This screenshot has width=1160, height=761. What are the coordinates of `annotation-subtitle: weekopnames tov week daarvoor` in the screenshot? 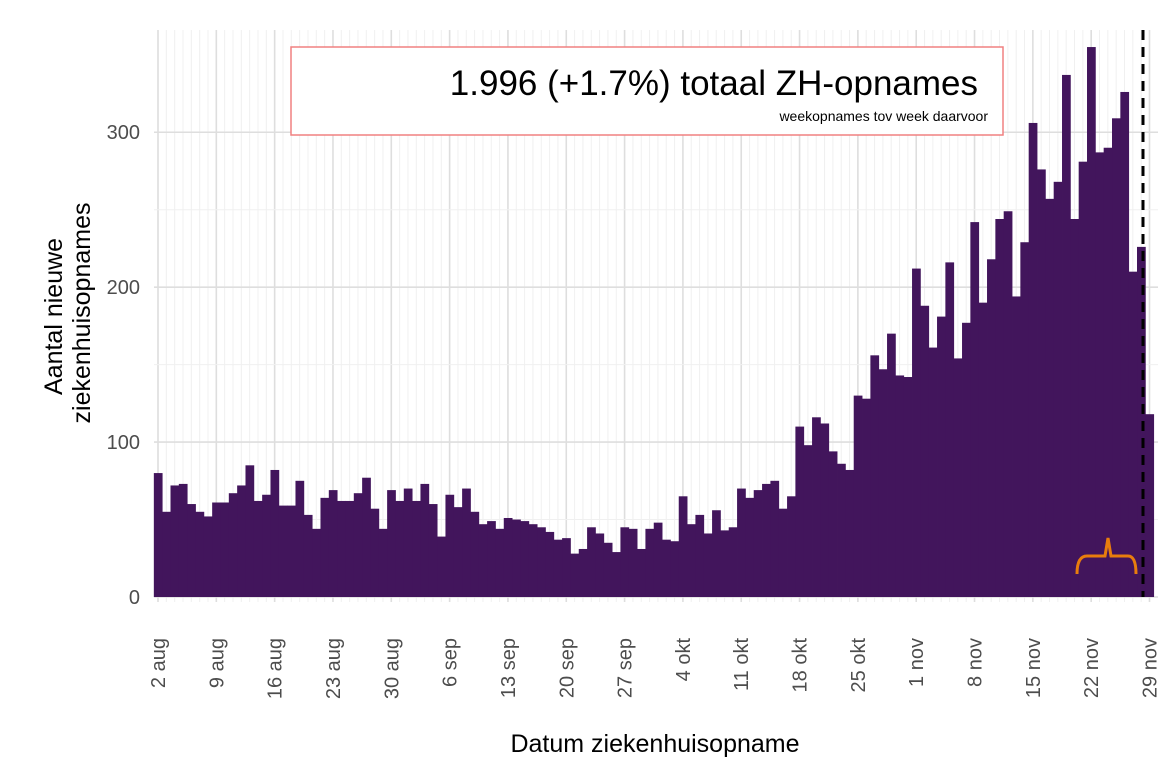 It's located at (883, 116).